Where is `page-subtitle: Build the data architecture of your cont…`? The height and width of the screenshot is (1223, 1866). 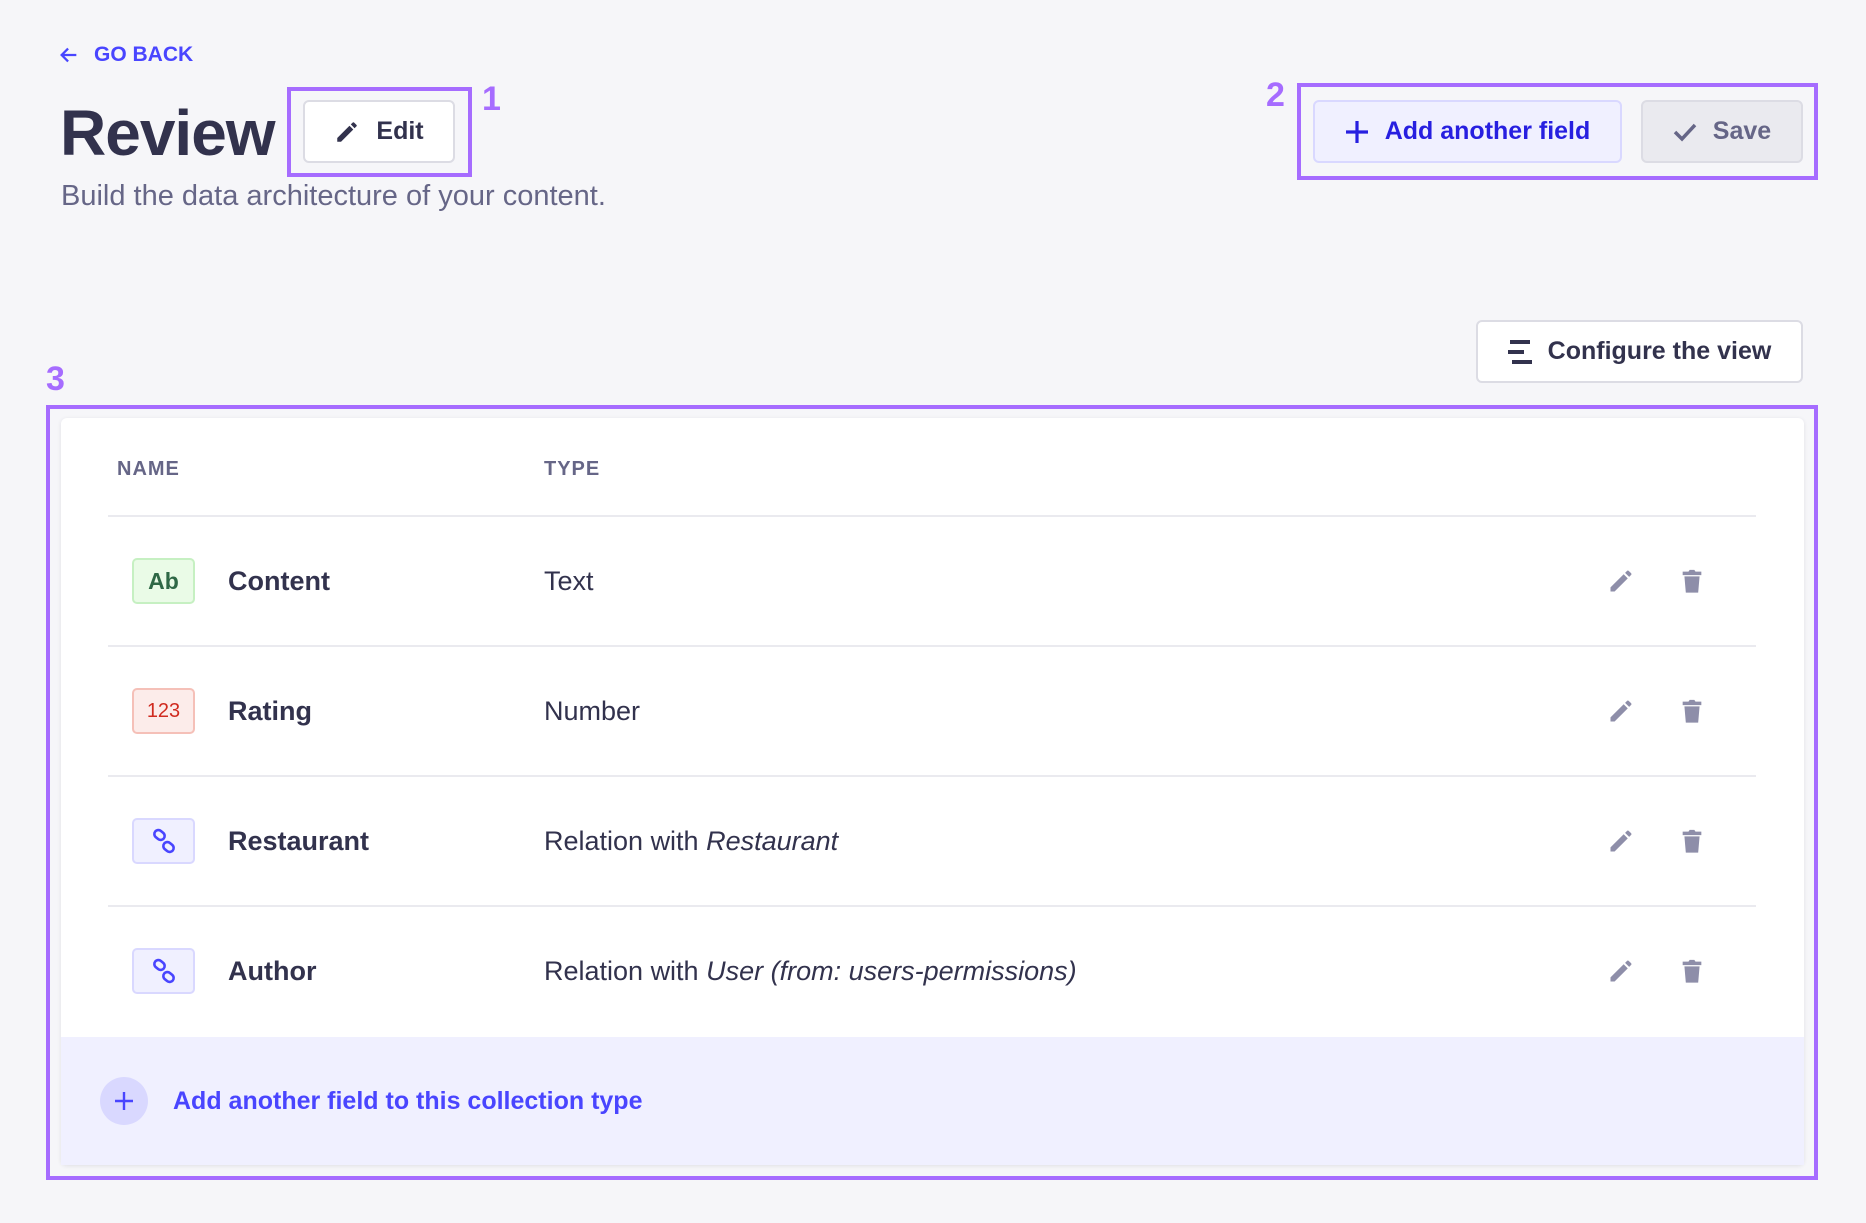
page-subtitle: Build the data architecture of your cont… is located at coordinates (333, 196).